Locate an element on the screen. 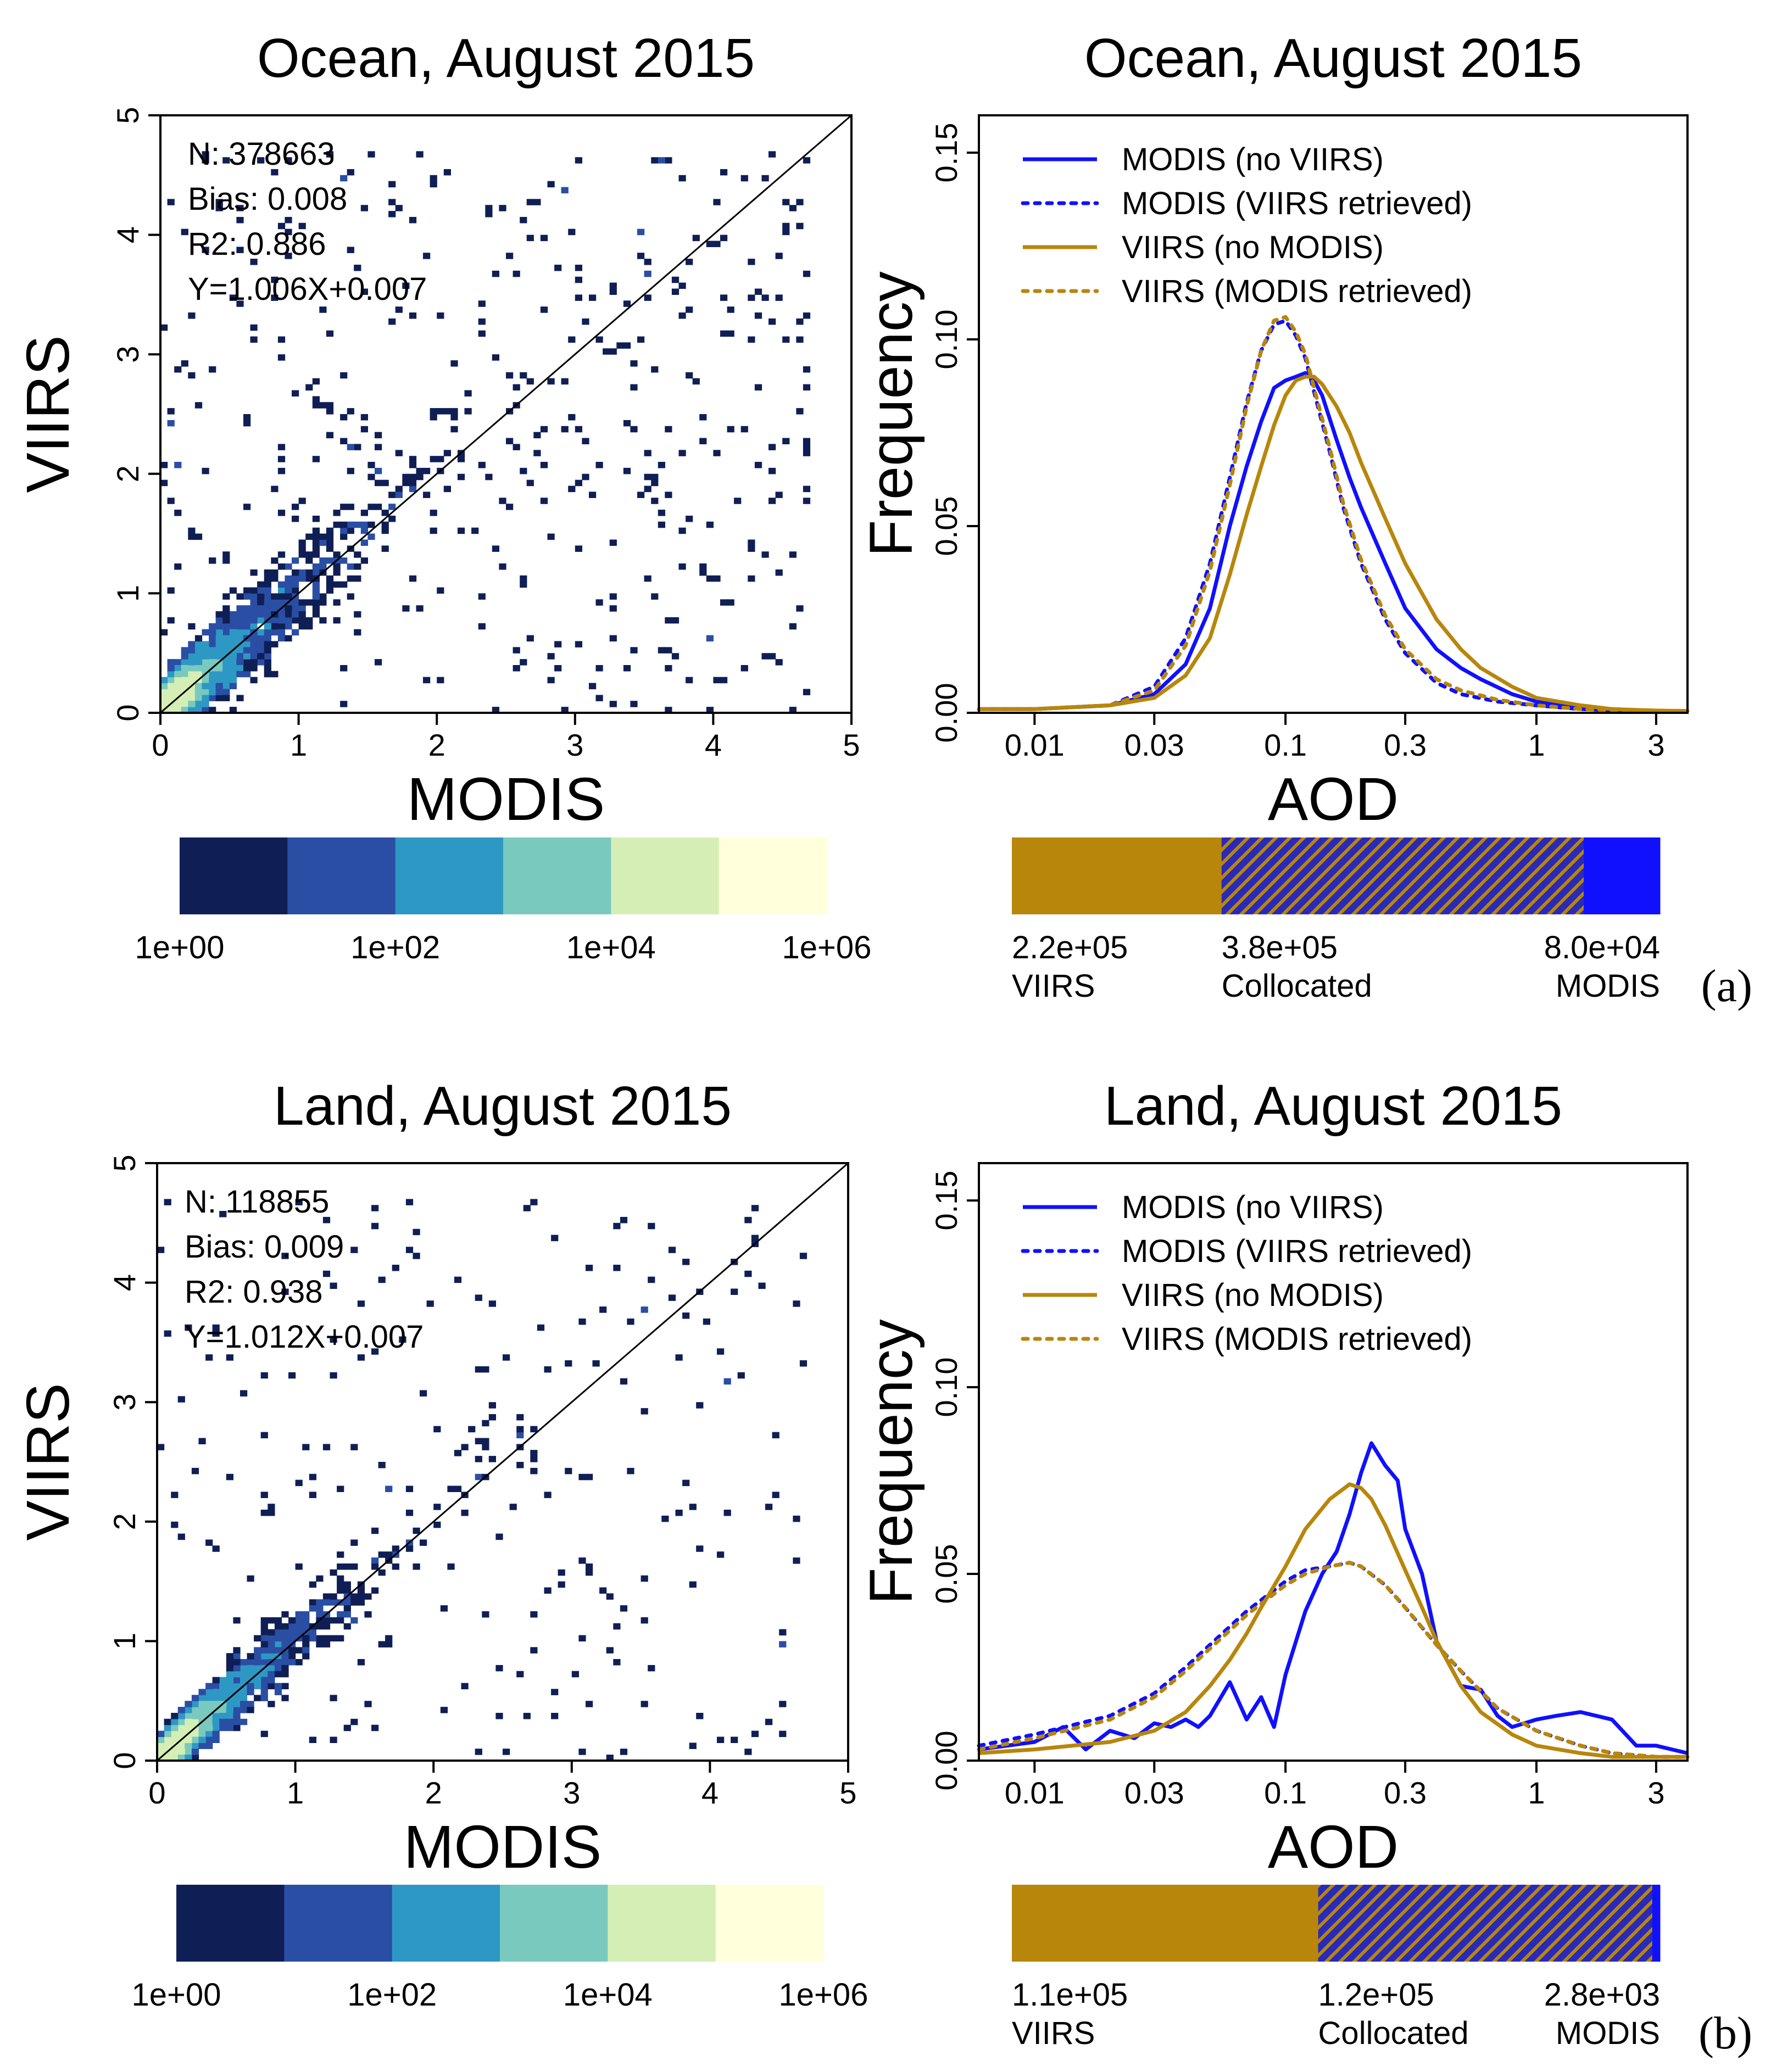 This screenshot has width=1771, height=2072. count-segment-collocated is located at coordinates (1486, 1924).